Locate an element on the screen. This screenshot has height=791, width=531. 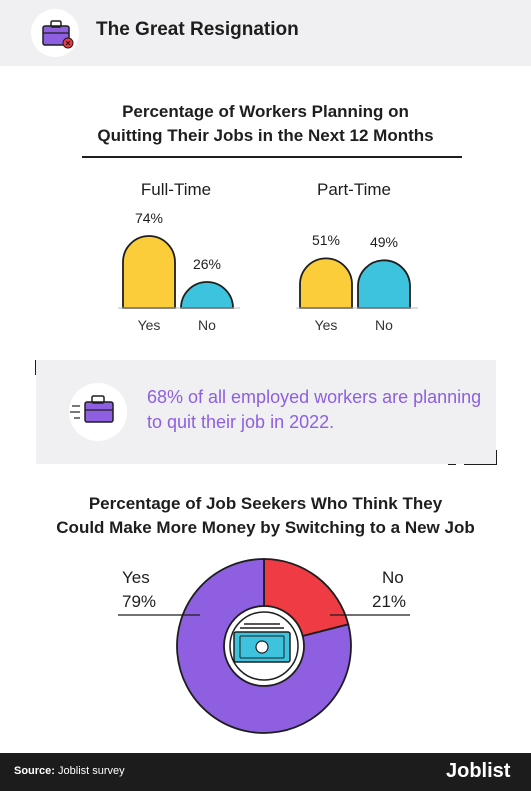
category-label-full-time-no: No is located at coordinates (207, 325).